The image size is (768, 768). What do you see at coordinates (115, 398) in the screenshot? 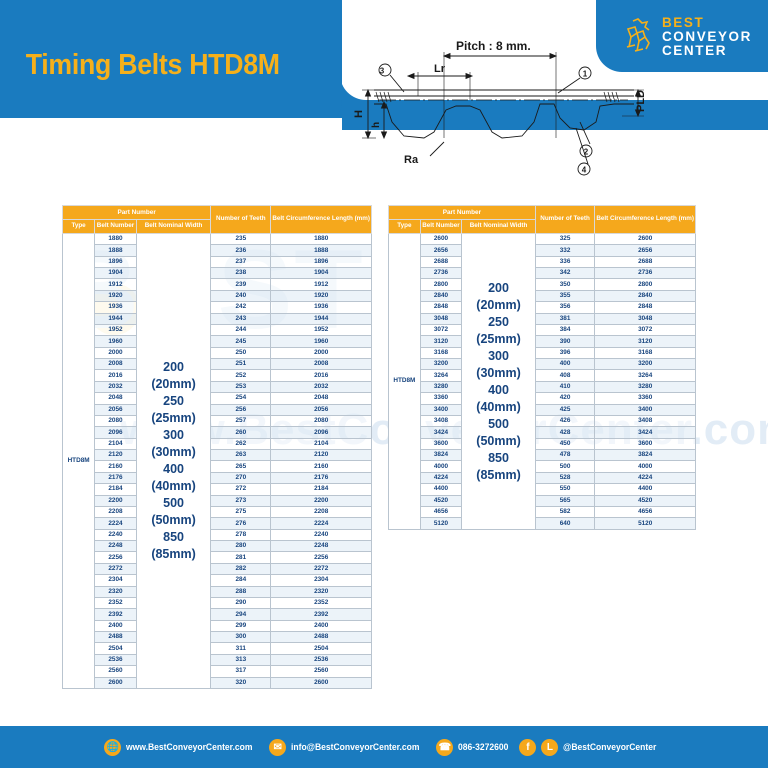
I see `cell-belt-number: 2048` at bounding box center [115, 398].